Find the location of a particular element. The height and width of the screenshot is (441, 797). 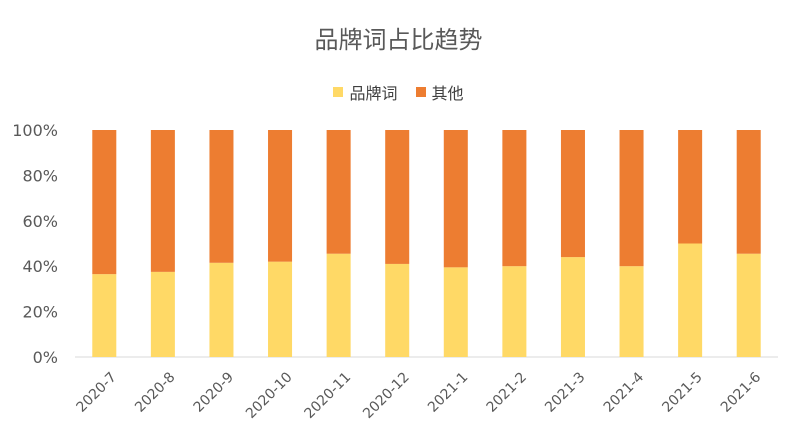

legend: 品牌词 其他 is located at coordinates (398, 92).